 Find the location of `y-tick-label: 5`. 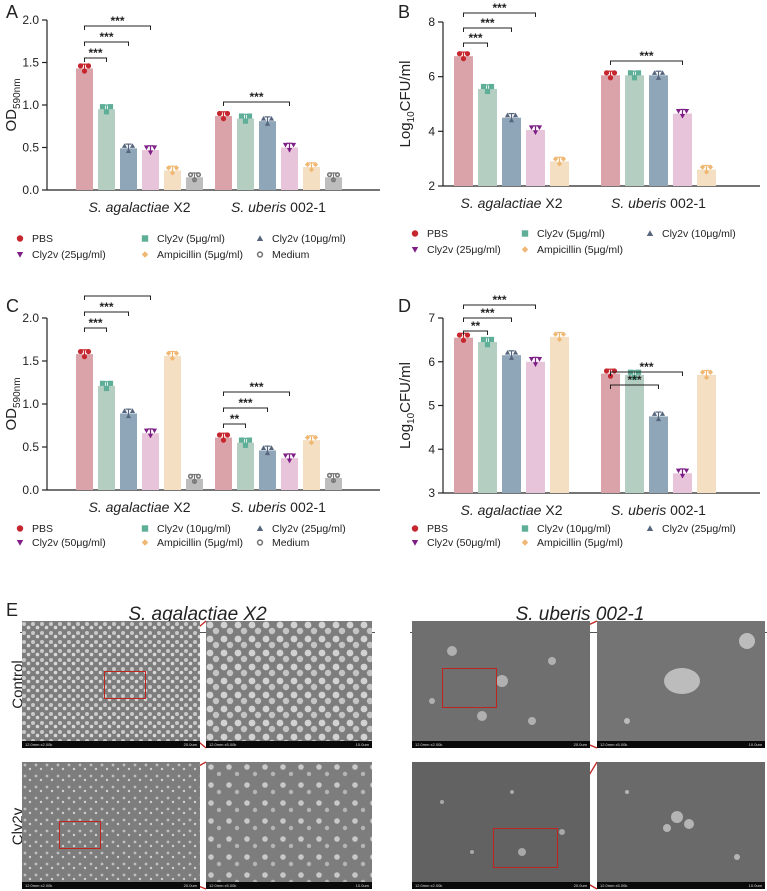

y-tick-label: 5 is located at coordinates (431, 406).